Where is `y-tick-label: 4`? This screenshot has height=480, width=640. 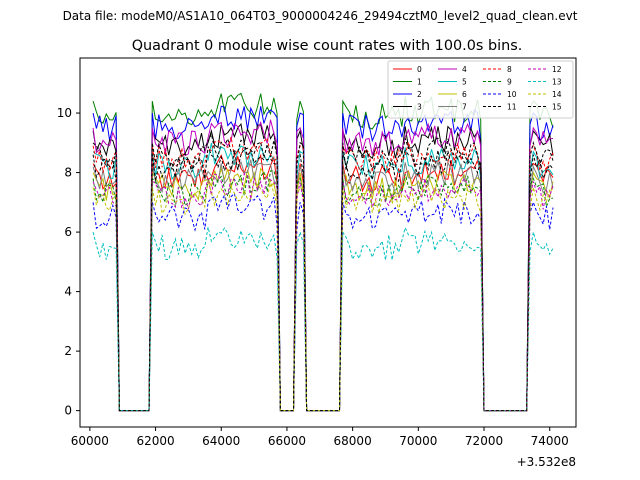
y-tick-label: 4 is located at coordinates (68, 292).